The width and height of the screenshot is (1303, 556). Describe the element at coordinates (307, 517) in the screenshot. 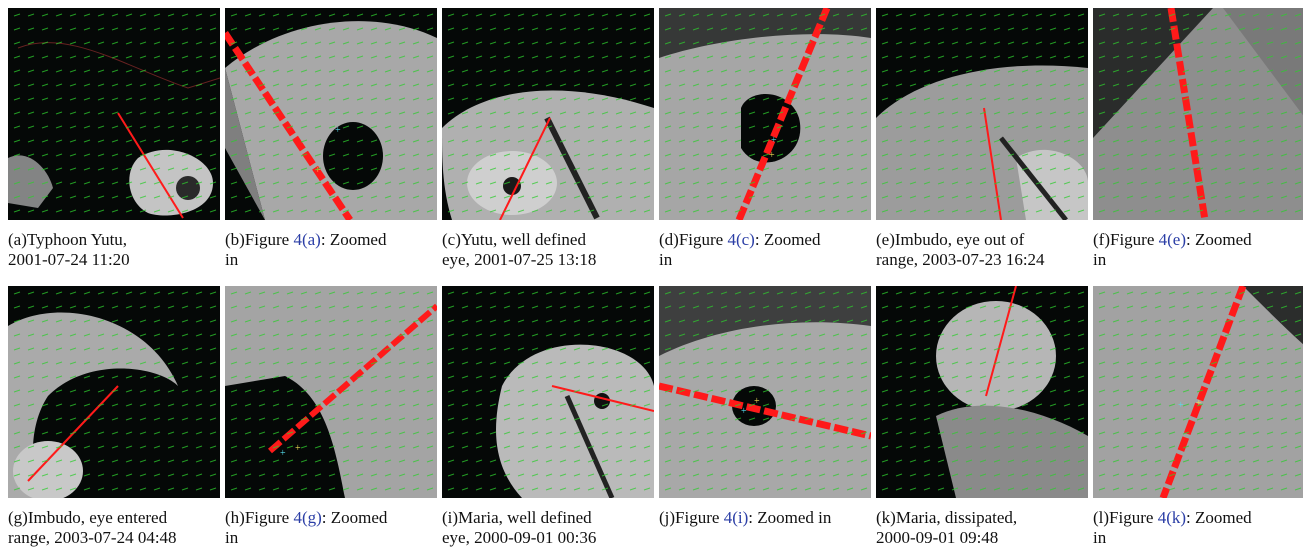

I see `figure-ref-link: 4(g)` at that location.